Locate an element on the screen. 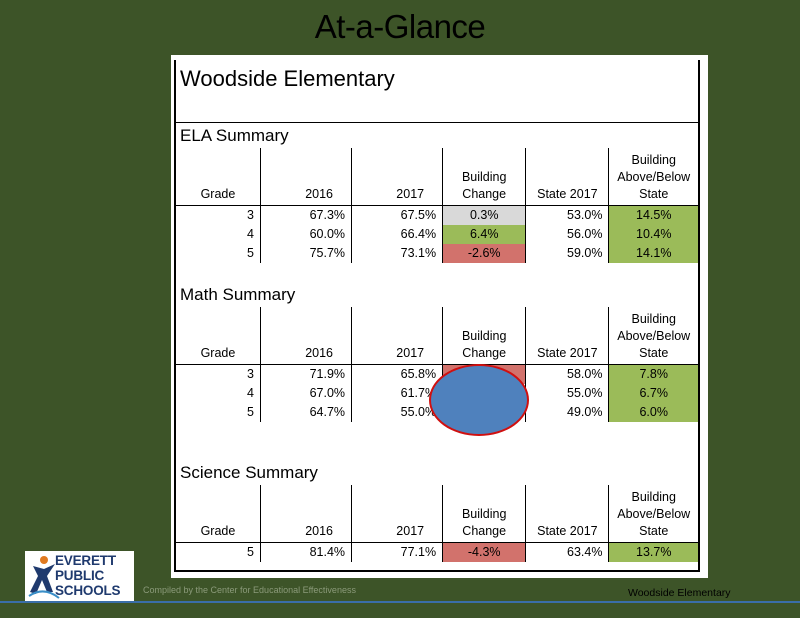 The image size is (800, 618). math-title: Math Summary is located at coordinates (238, 294).